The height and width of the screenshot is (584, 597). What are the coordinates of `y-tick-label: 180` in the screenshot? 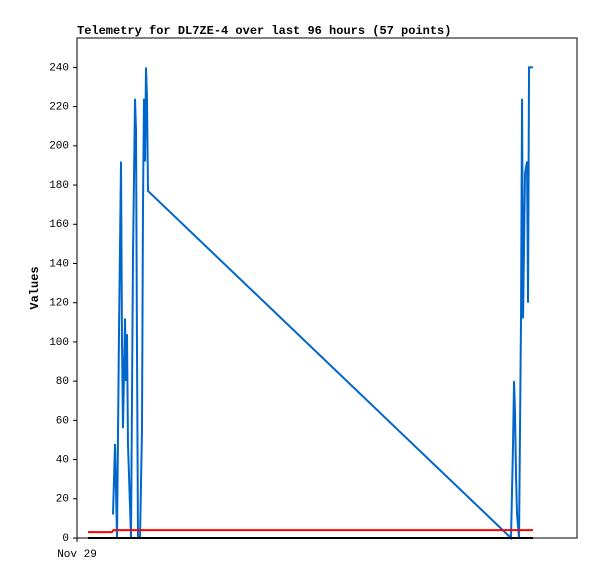 It's located at (59, 186).